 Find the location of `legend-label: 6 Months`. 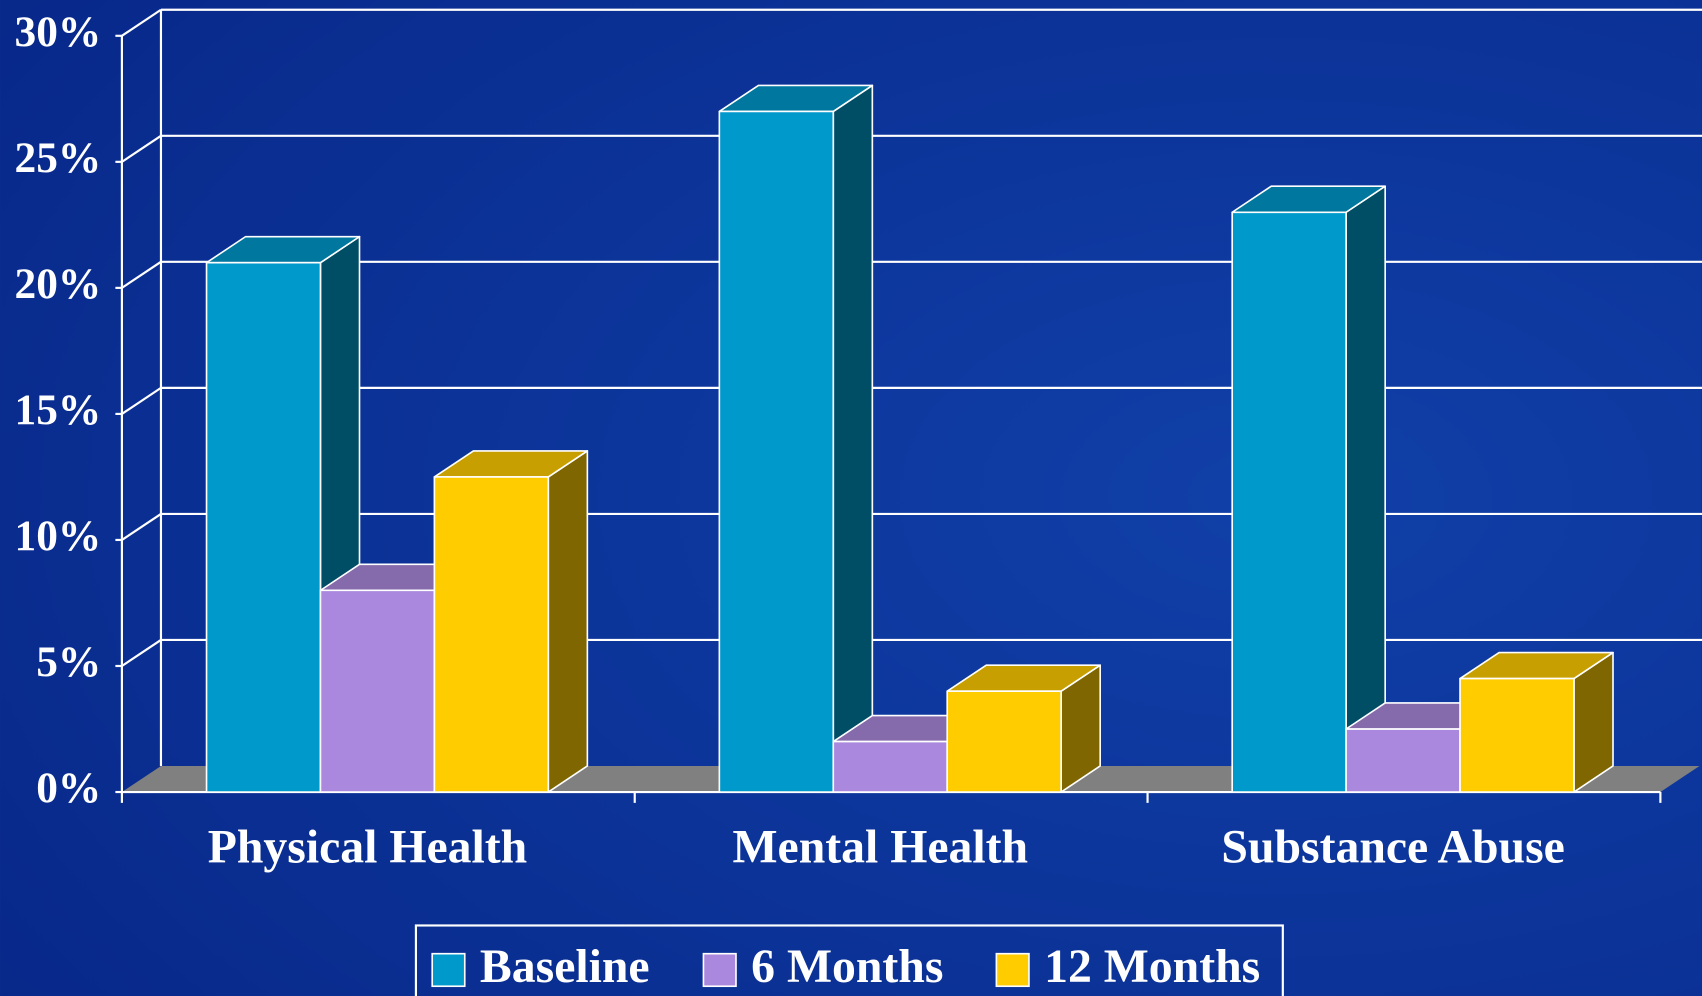

legend-label: 6 Months is located at coordinates (847, 966).